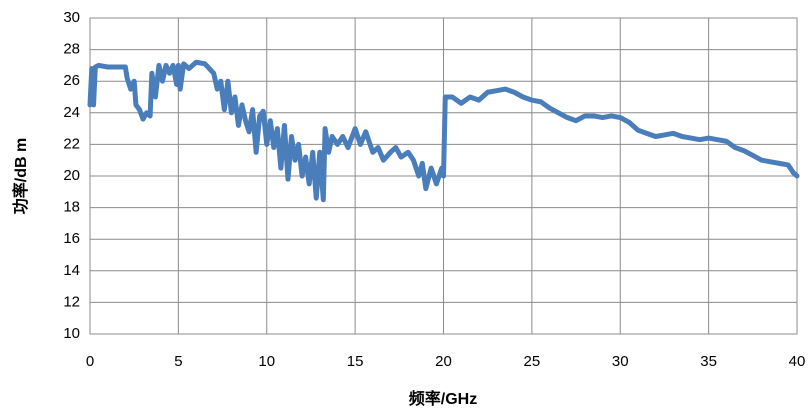 Image resolution: width=812 pixels, height=418 pixels. What do you see at coordinates (620, 361) in the screenshot?
I see `x-tick-label: 30` at bounding box center [620, 361].